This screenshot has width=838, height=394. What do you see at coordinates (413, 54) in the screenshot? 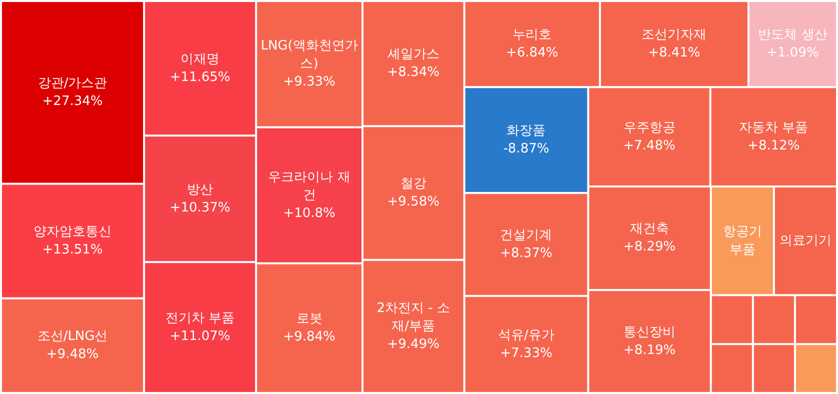
I see `category-label: 셰일가스` at bounding box center [413, 54].